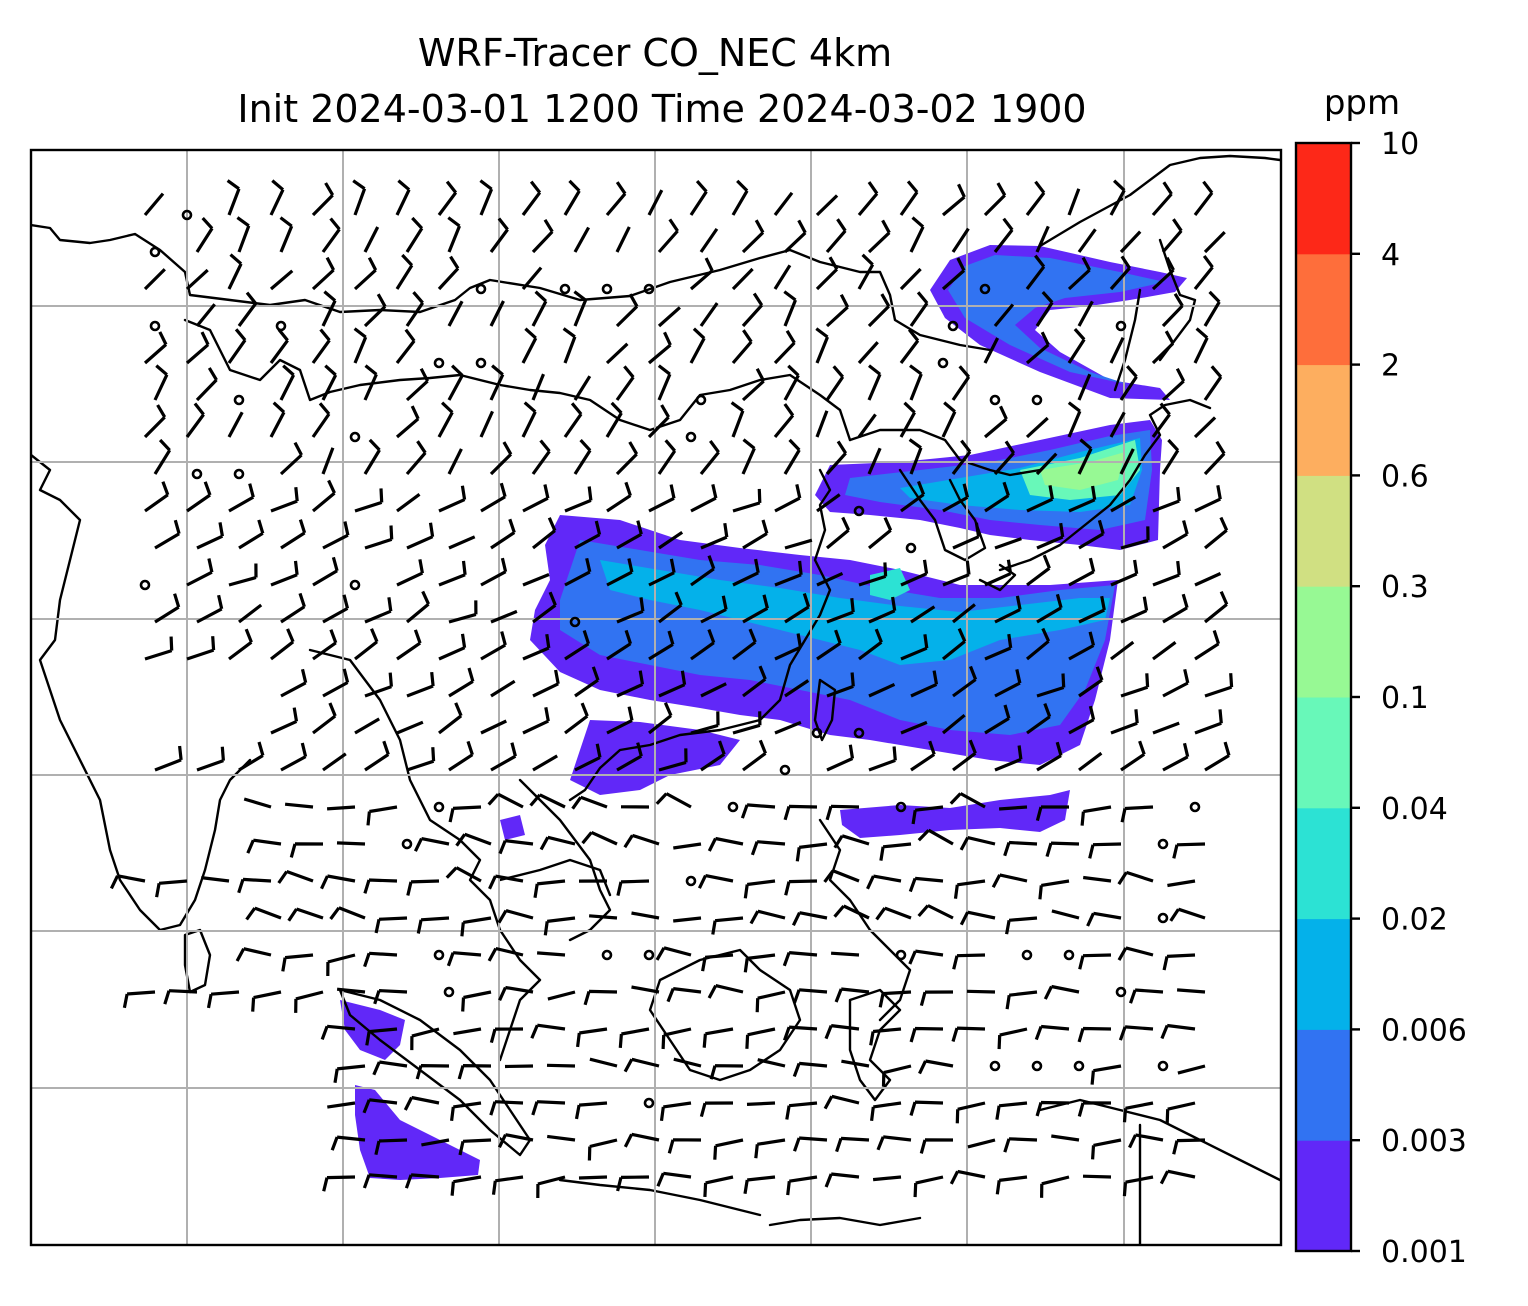 This screenshot has height=1306, width=1528. Describe the element at coordinates (1159, 201) in the screenshot. I see `coast-kamchatka` at that location.